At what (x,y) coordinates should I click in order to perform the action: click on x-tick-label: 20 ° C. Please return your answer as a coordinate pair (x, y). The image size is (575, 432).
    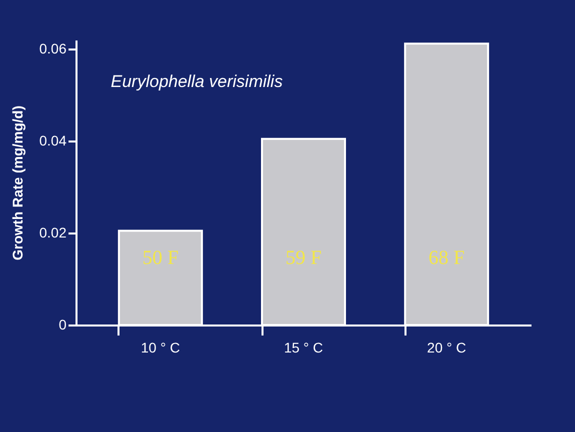
    Looking at the image, I should click on (446, 348).